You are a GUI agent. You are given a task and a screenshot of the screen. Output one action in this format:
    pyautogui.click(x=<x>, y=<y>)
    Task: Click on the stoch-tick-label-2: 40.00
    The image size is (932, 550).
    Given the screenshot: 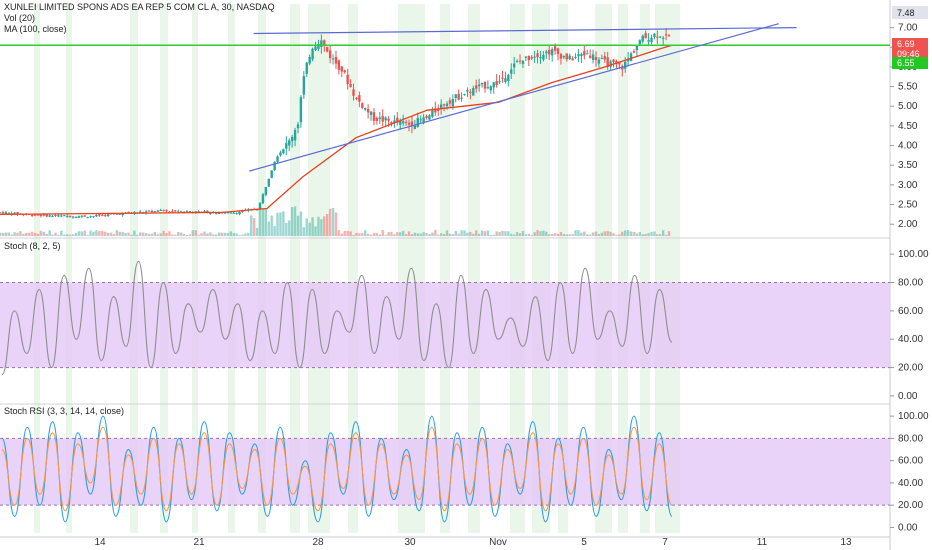 What is the action you would take?
    pyautogui.click(x=910, y=339)
    